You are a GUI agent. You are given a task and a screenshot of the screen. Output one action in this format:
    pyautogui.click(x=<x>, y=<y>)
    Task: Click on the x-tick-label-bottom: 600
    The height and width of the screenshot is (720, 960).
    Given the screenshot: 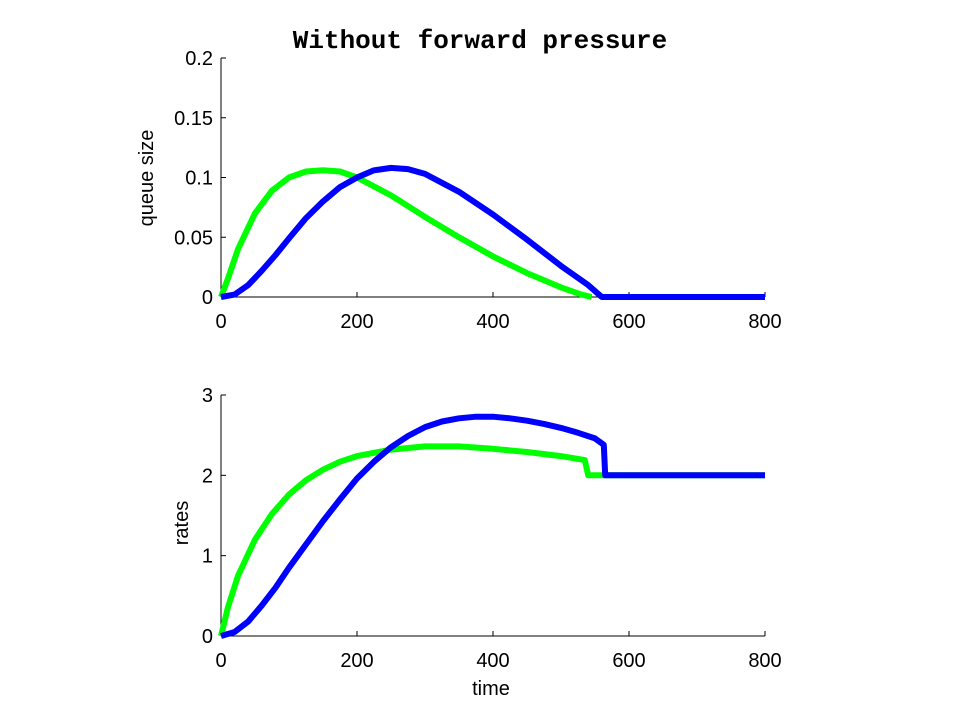 What is the action you would take?
    pyautogui.click(x=628, y=661)
    